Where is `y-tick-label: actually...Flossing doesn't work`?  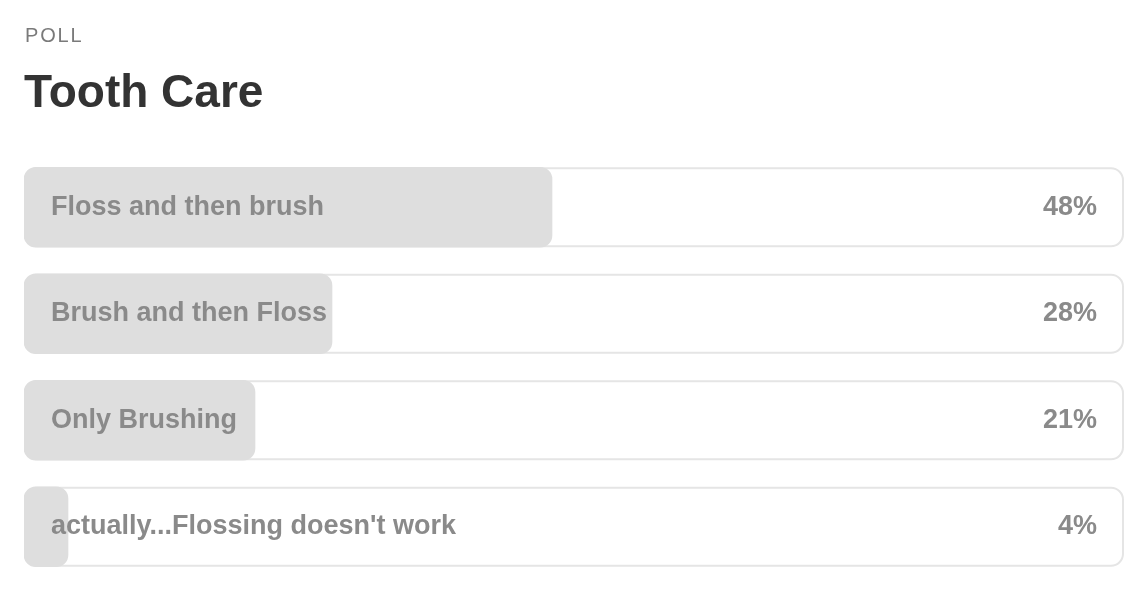 y-tick-label: actually...Flossing doesn't work is located at coordinates (254, 525).